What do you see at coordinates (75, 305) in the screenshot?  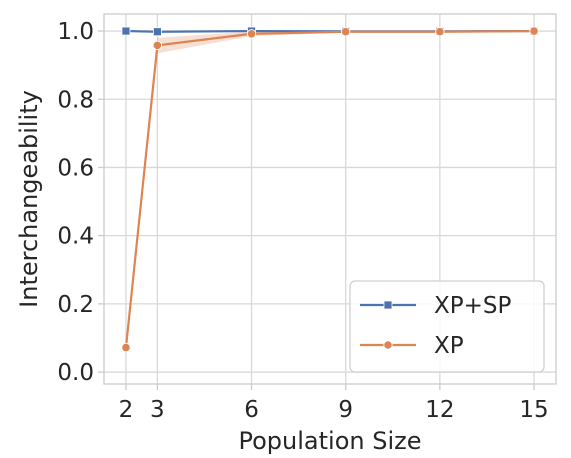 I see `y-tick-label: 0.2` at bounding box center [75, 305].